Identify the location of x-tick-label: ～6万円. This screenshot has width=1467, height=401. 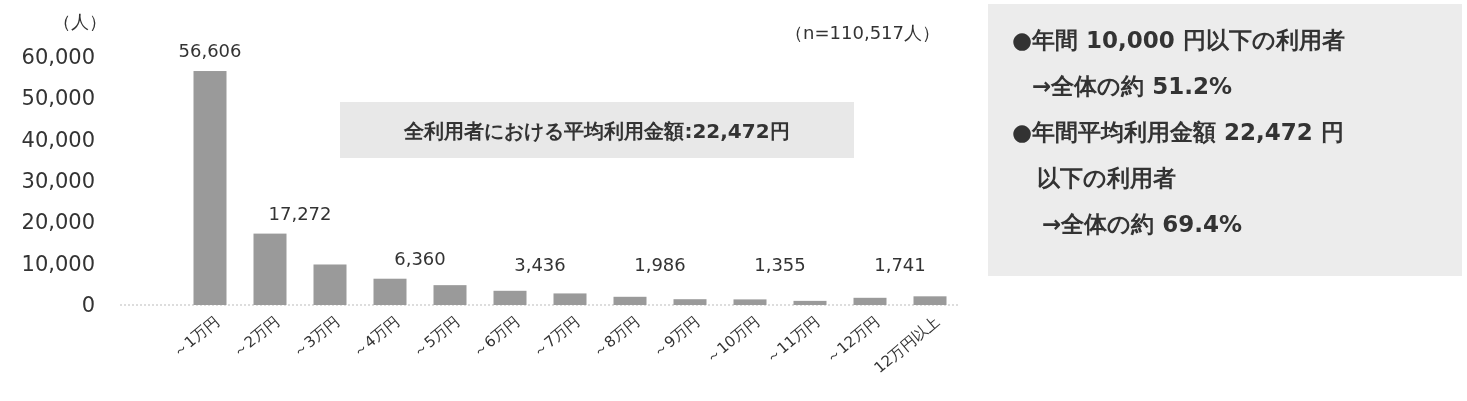
(496, 337).